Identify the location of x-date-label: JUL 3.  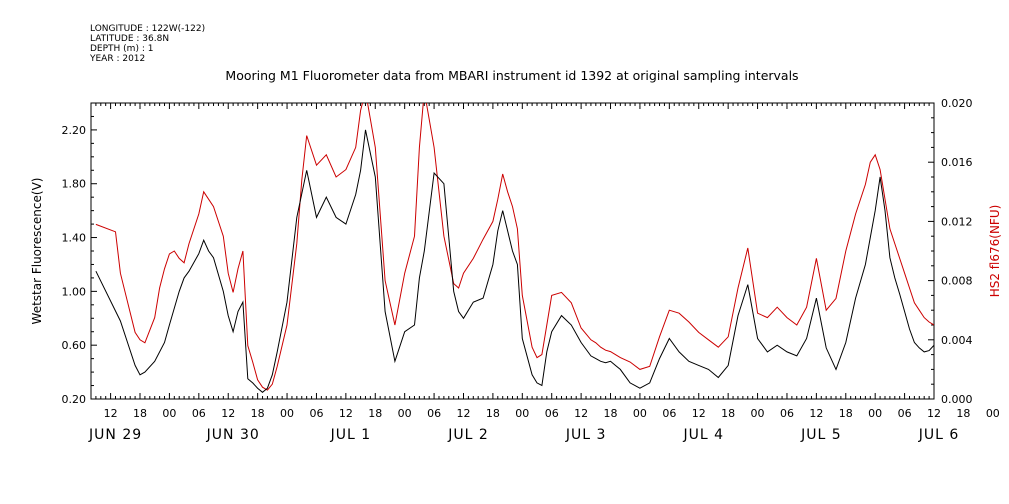
(586, 435).